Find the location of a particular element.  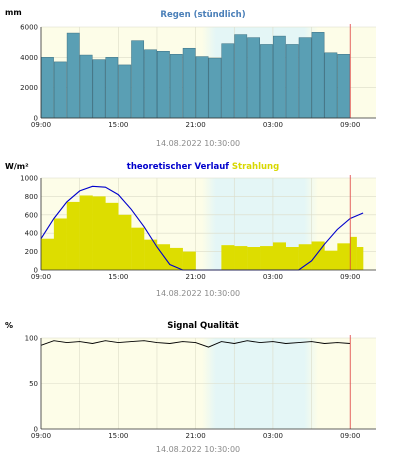

signal-quality-line is located at coordinates (195, 344).